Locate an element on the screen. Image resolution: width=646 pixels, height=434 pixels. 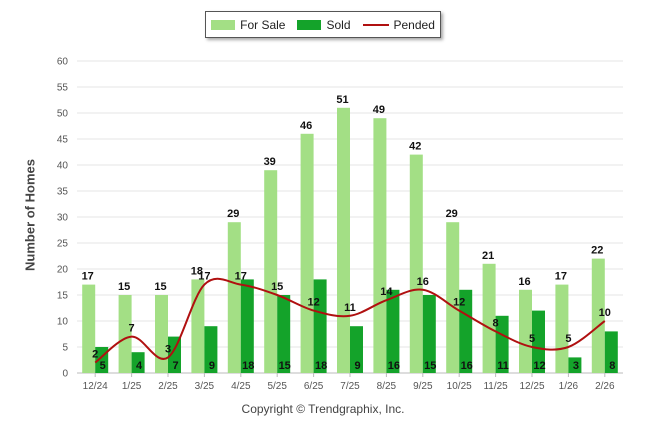
legend-item-for-sale: For Sale is located at coordinates (248, 25).